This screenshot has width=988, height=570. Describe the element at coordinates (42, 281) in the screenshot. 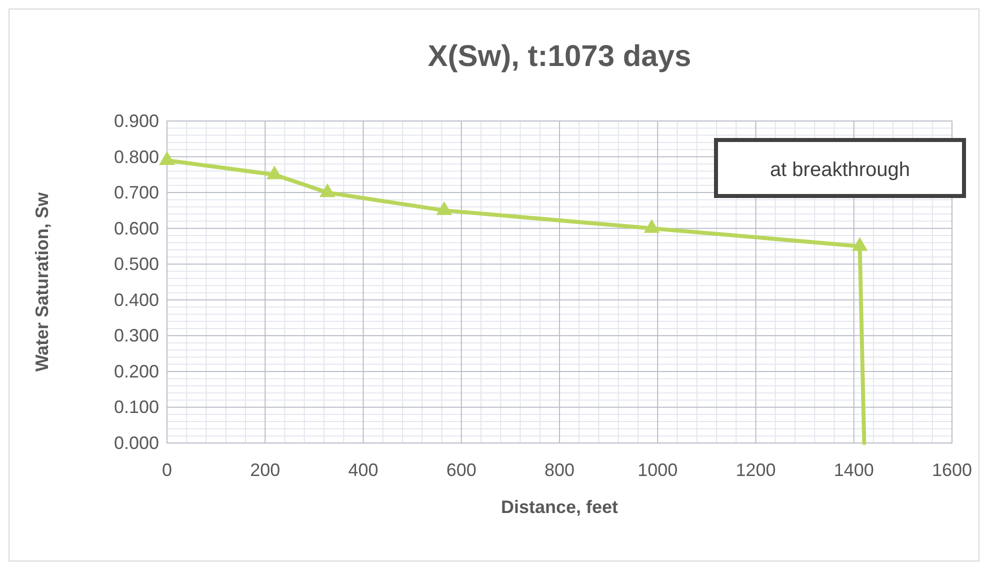

I see `y-axis-title: Water Saturation, Sw` at that location.